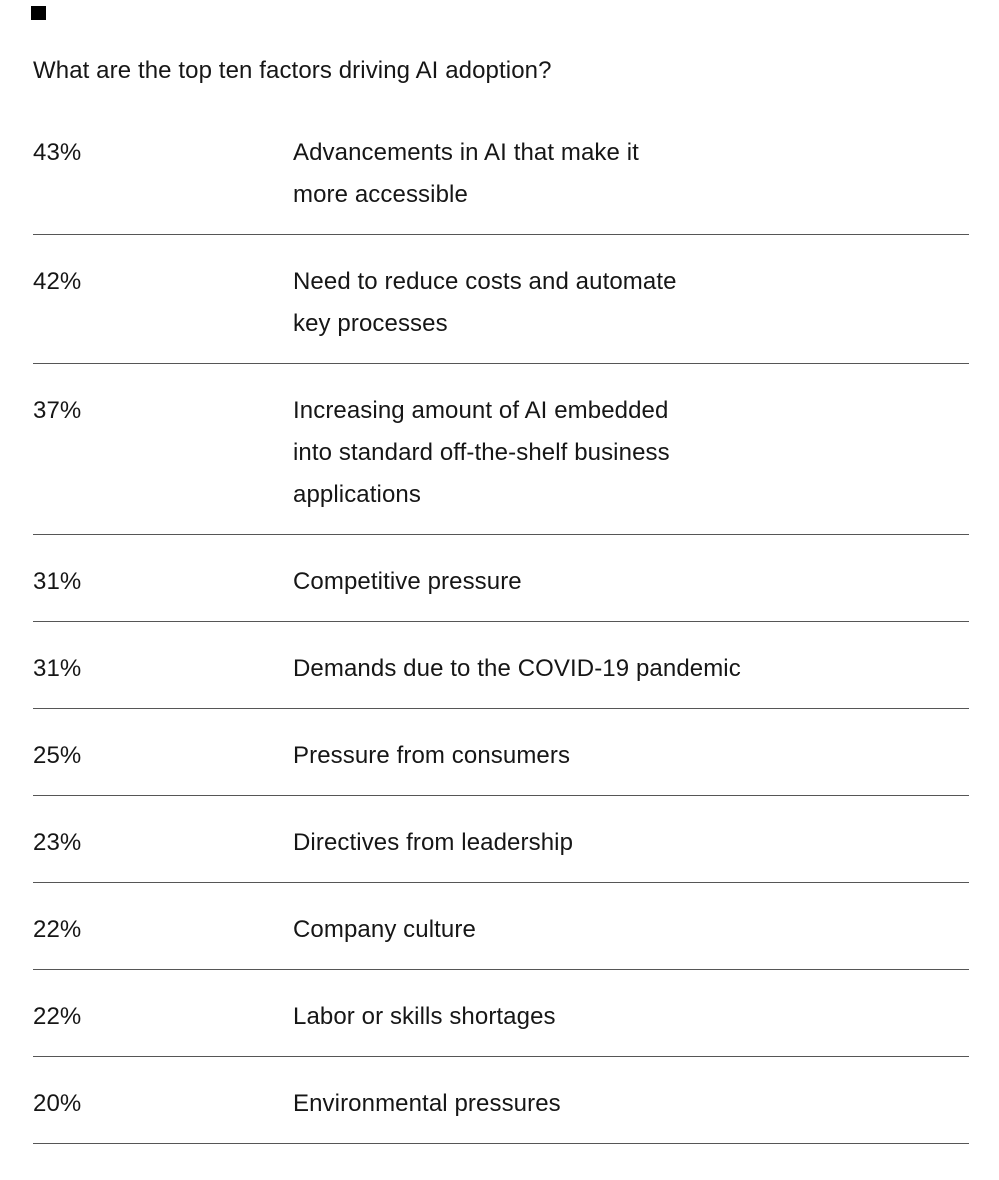 The height and width of the screenshot is (1180, 999). Describe the element at coordinates (631, 843) in the screenshot. I see `factor-description: Directives from leadership` at that location.